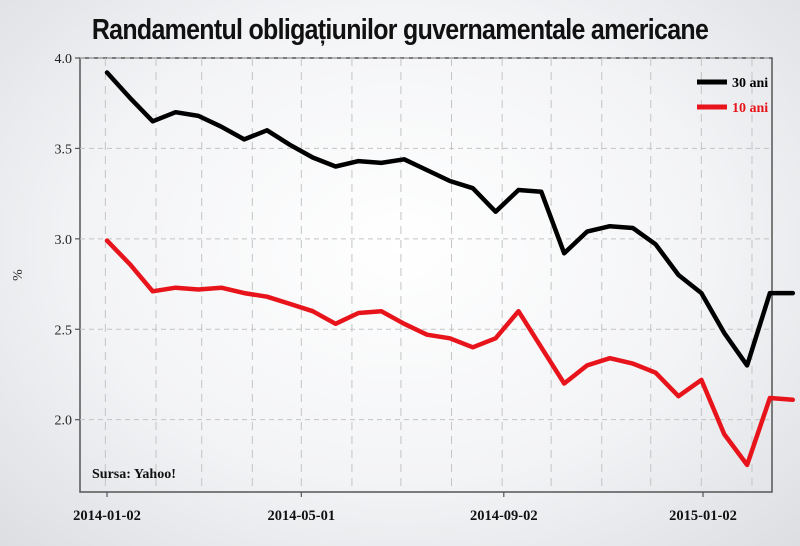 Image resolution: width=800 pixels, height=546 pixels. Describe the element at coordinates (134, 474) in the screenshot. I see `source-note: Sursa: Yahoo!` at that location.